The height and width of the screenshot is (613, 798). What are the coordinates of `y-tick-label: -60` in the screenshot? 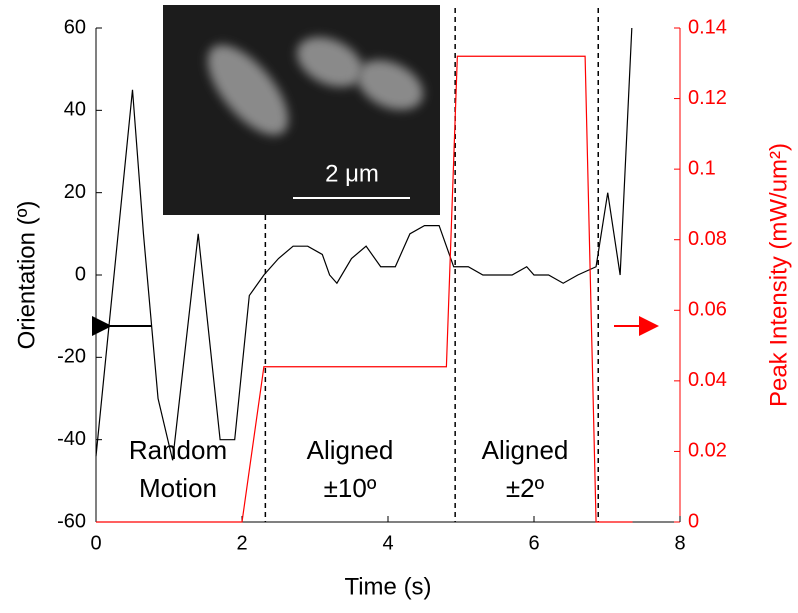 It's located at (71, 521).